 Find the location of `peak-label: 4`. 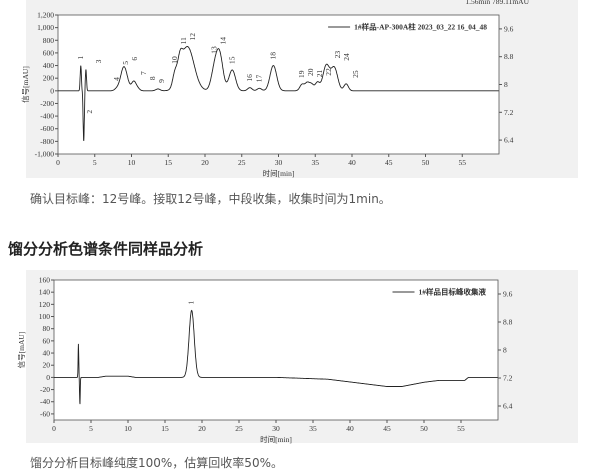

peak-label: 4 is located at coordinates (116, 79).